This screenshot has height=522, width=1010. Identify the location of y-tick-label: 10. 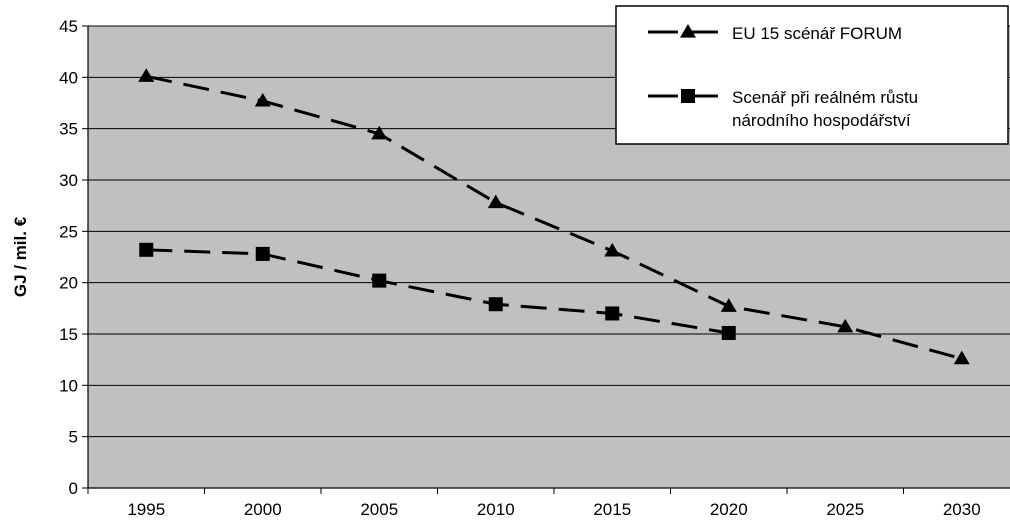
(68, 385).